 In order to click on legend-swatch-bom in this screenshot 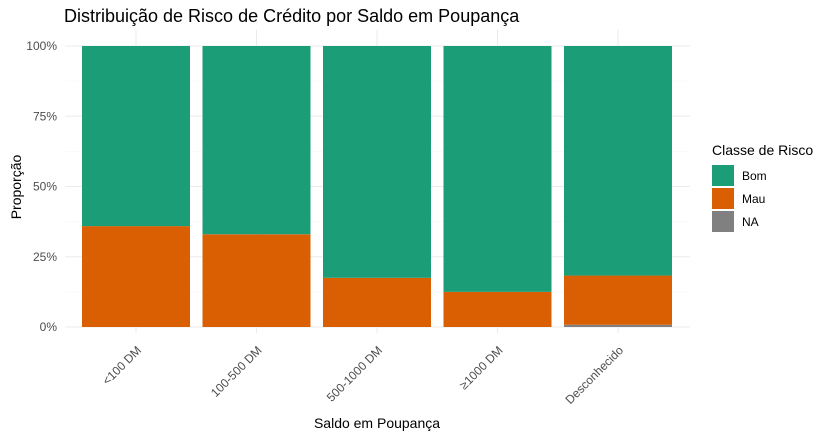, I will do `click(723, 175)`.